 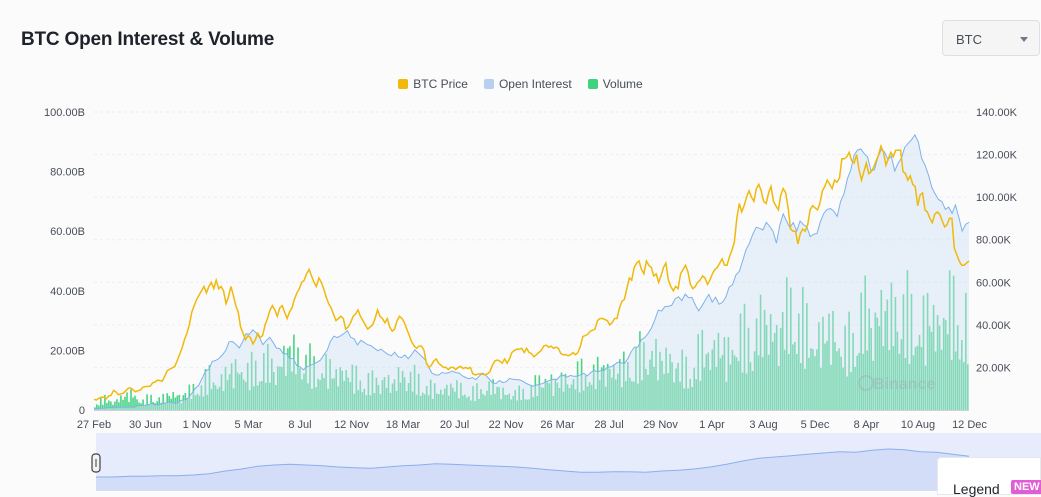 What do you see at coordinates (454, 425) in the screenshot?
I see `x-tick-label: 20 Jul` at bounding box center [454, 425].